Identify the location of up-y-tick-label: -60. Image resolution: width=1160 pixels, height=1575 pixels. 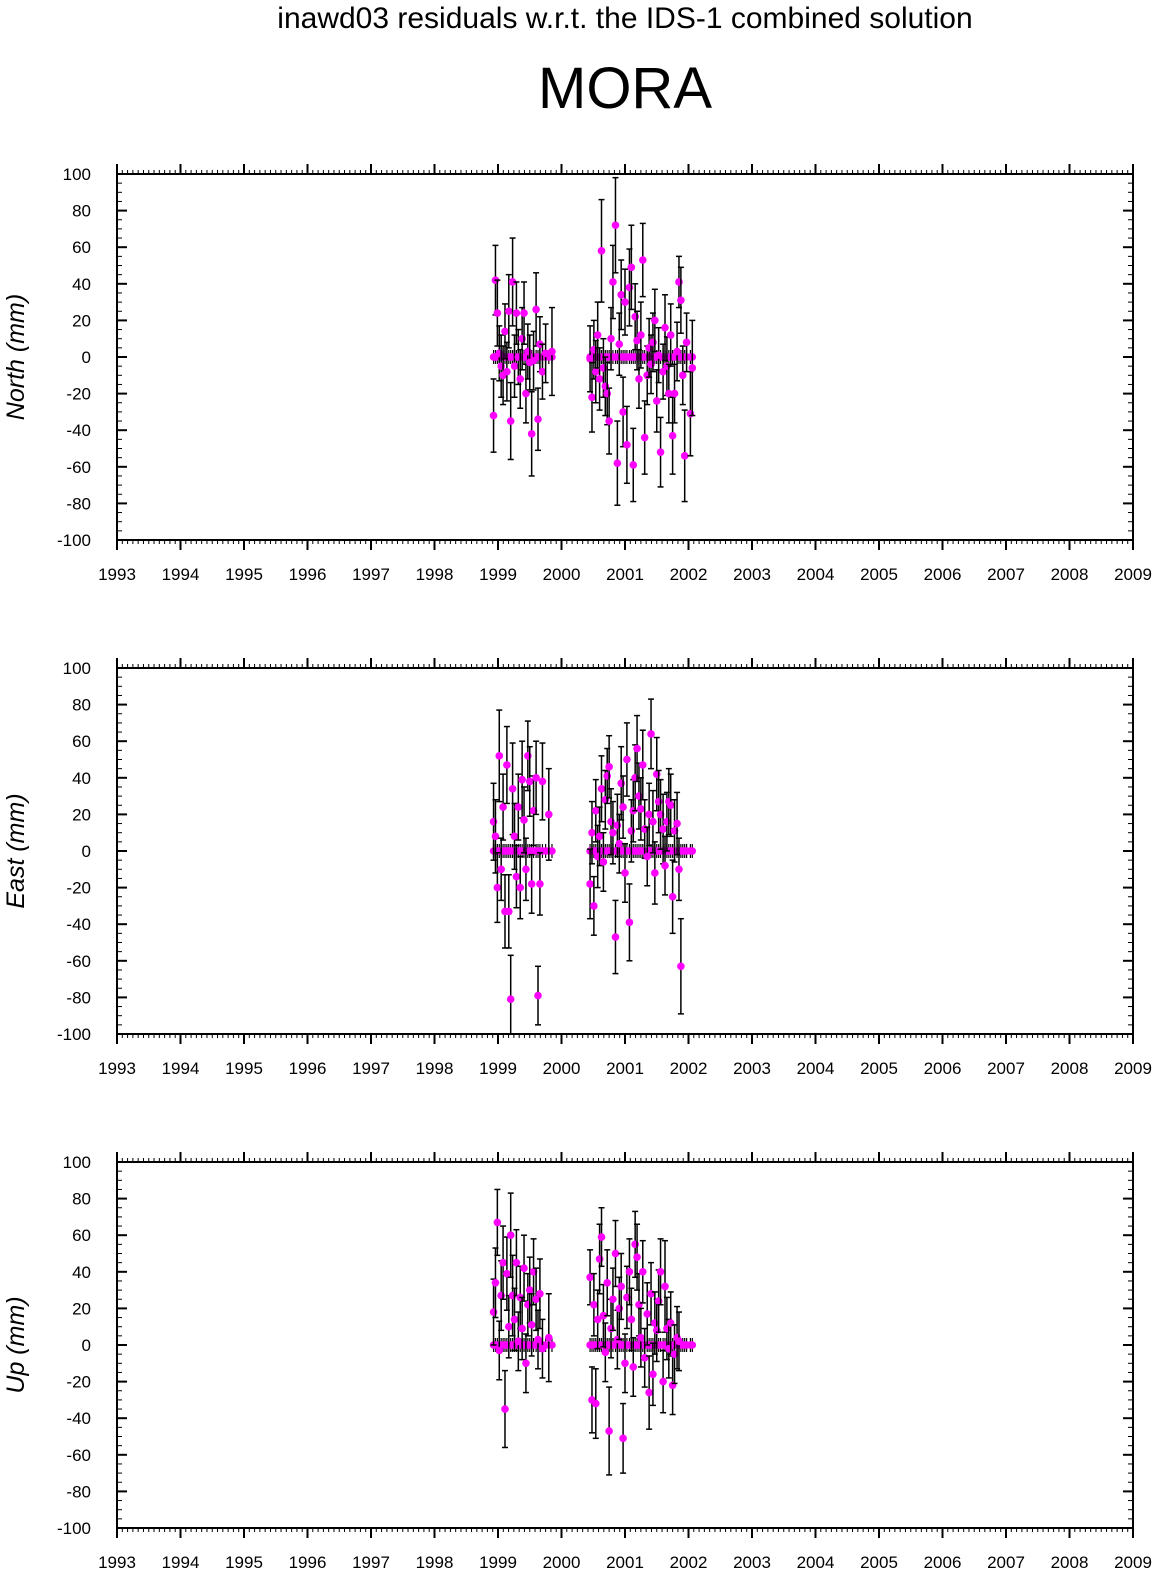
(78, 1455).